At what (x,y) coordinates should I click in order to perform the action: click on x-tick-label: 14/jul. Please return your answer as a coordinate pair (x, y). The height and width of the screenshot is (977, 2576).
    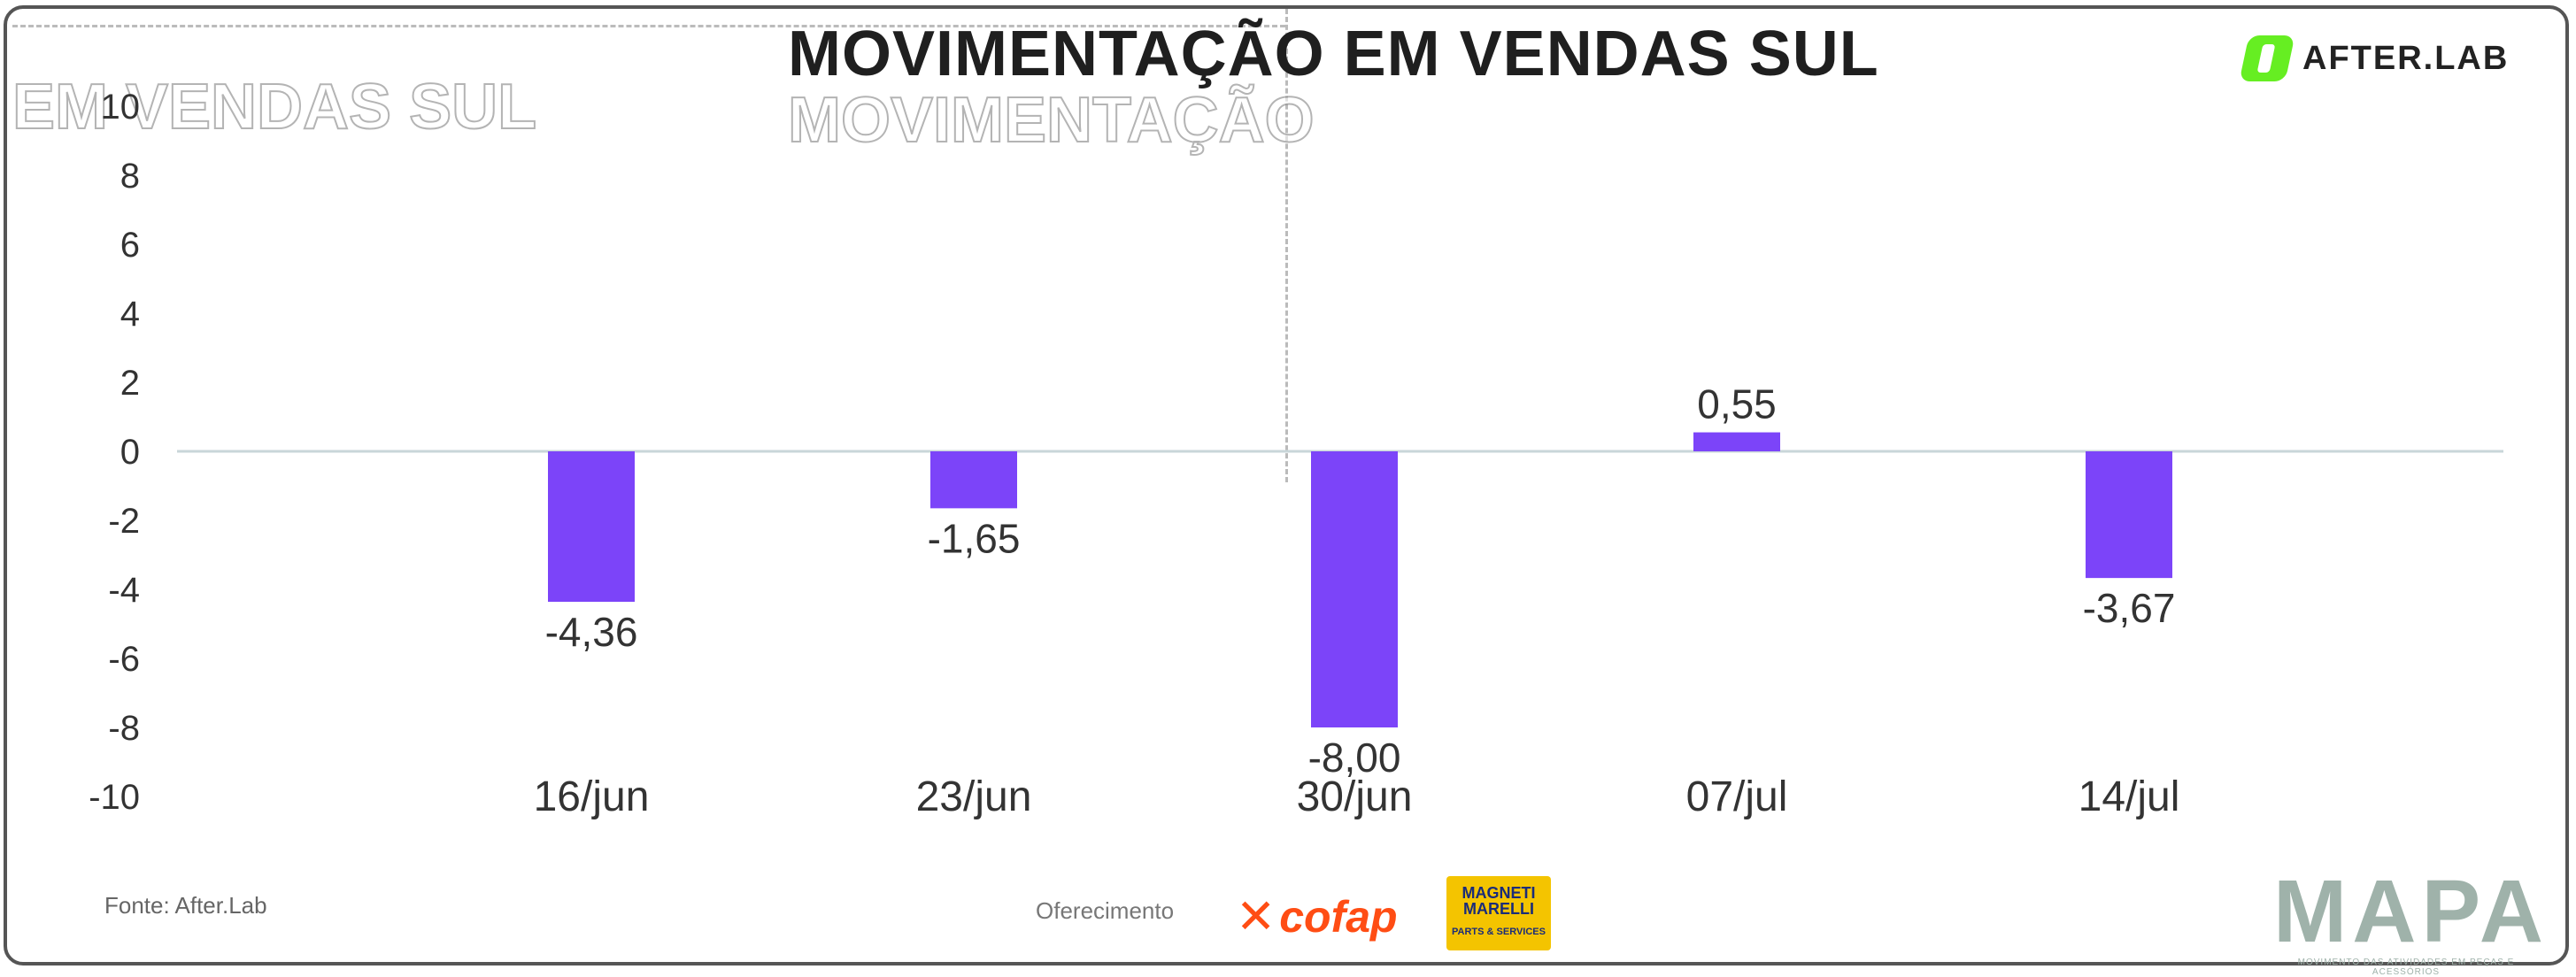
    Looking at the image, I should click on (2129, 796).